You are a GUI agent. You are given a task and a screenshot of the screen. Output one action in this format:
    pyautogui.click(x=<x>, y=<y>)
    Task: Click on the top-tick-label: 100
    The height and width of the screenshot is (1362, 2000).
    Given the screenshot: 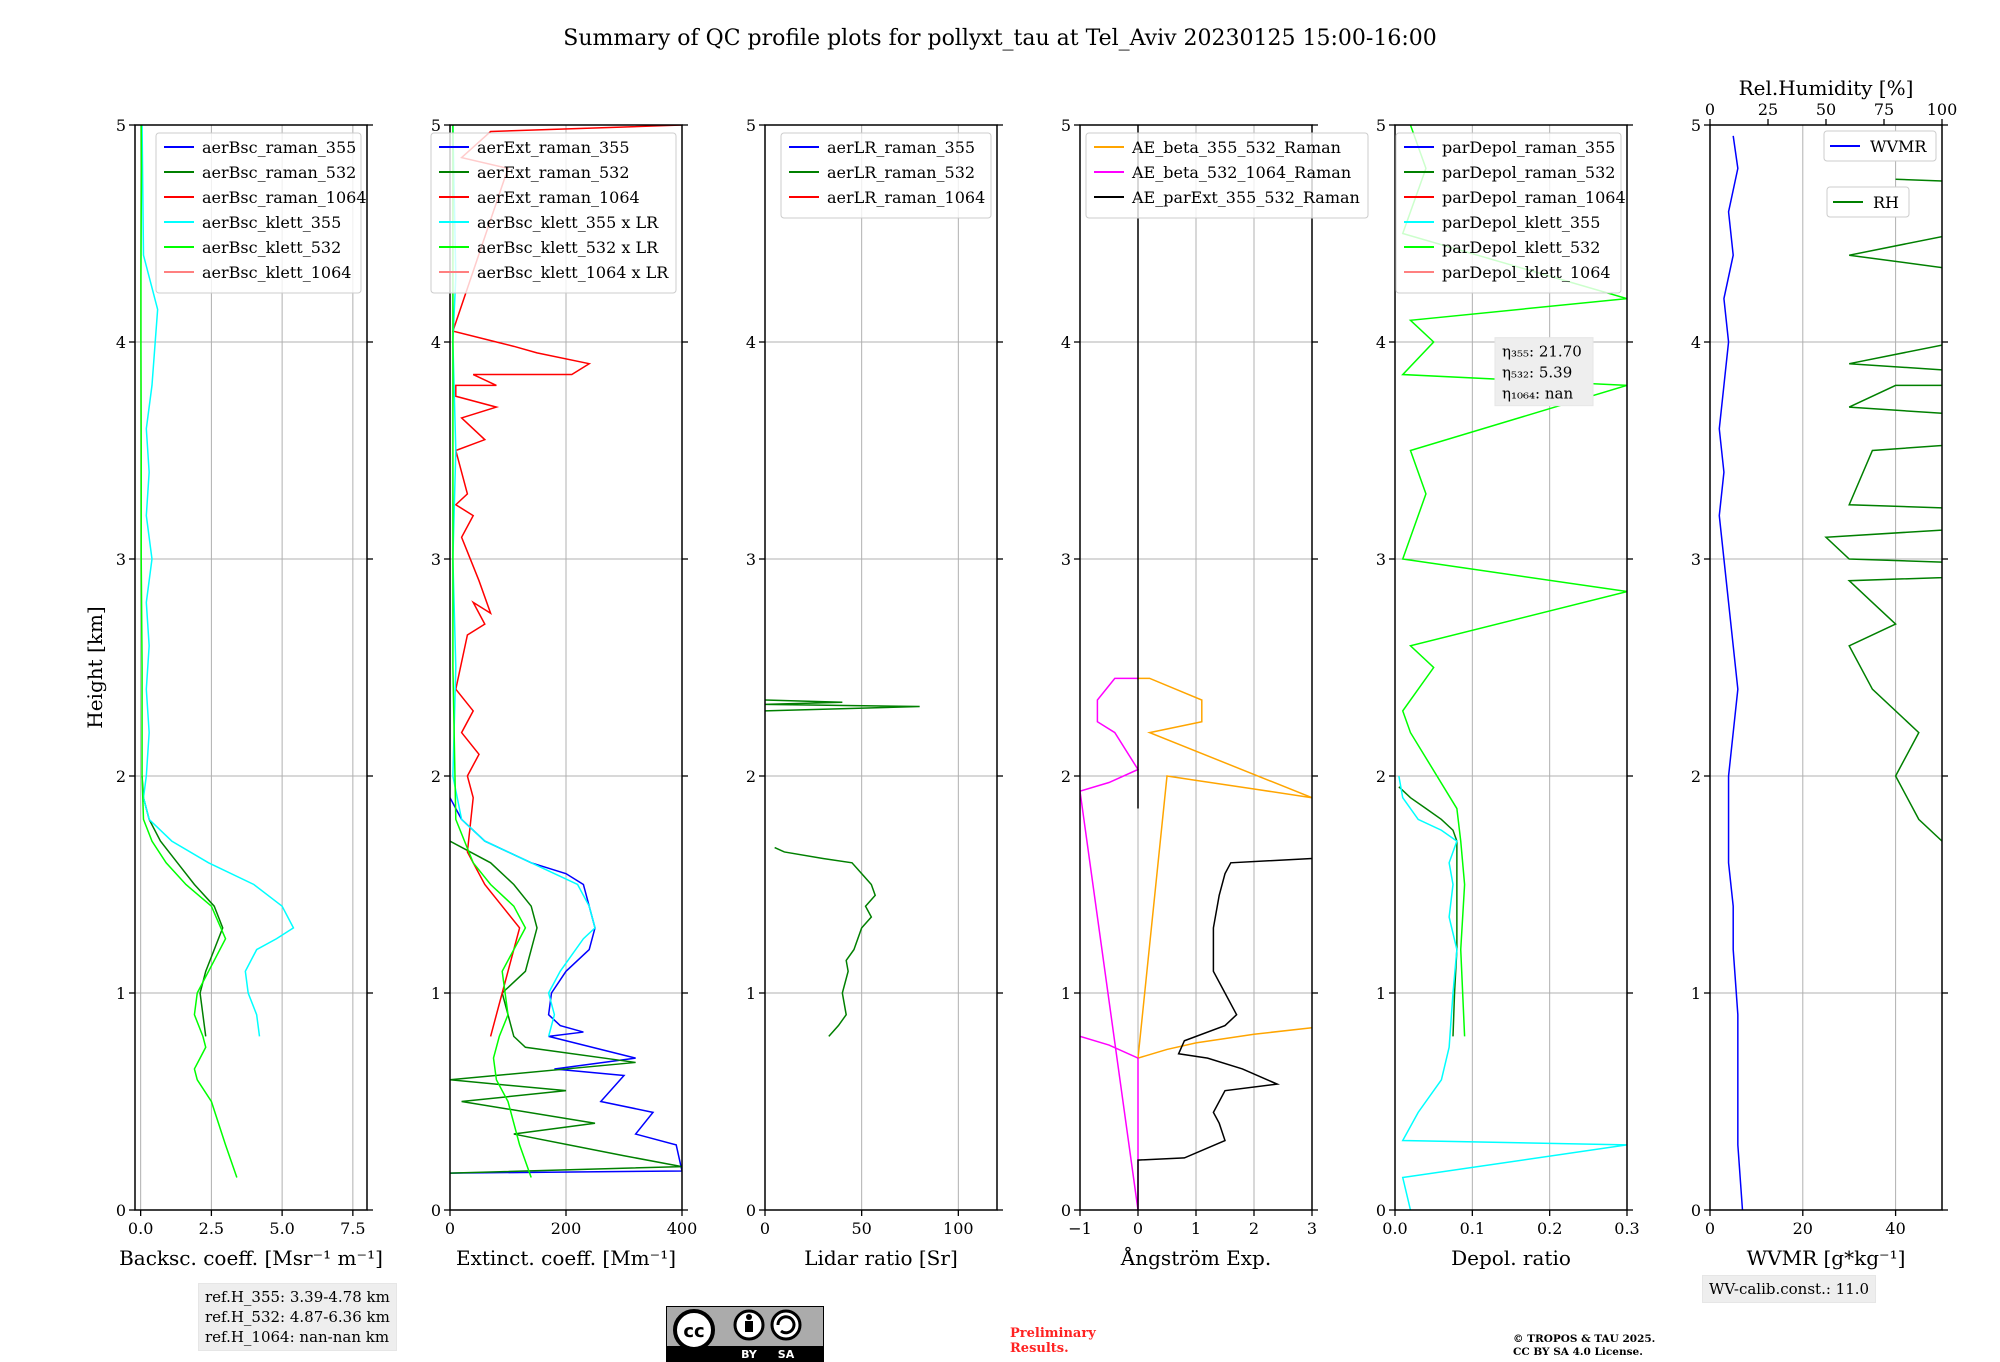 What is the action you would take?
    pyautogui.click(x=1942, y=109)
    